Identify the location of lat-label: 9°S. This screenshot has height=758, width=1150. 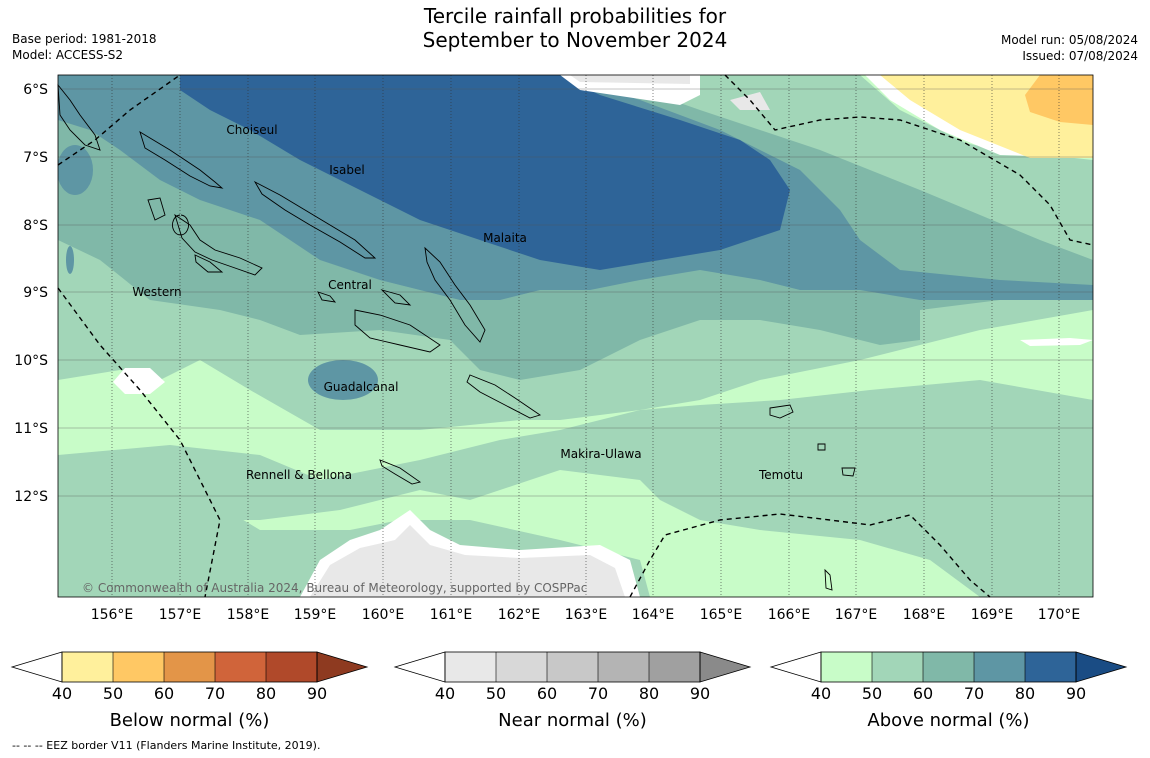
(35, 293).